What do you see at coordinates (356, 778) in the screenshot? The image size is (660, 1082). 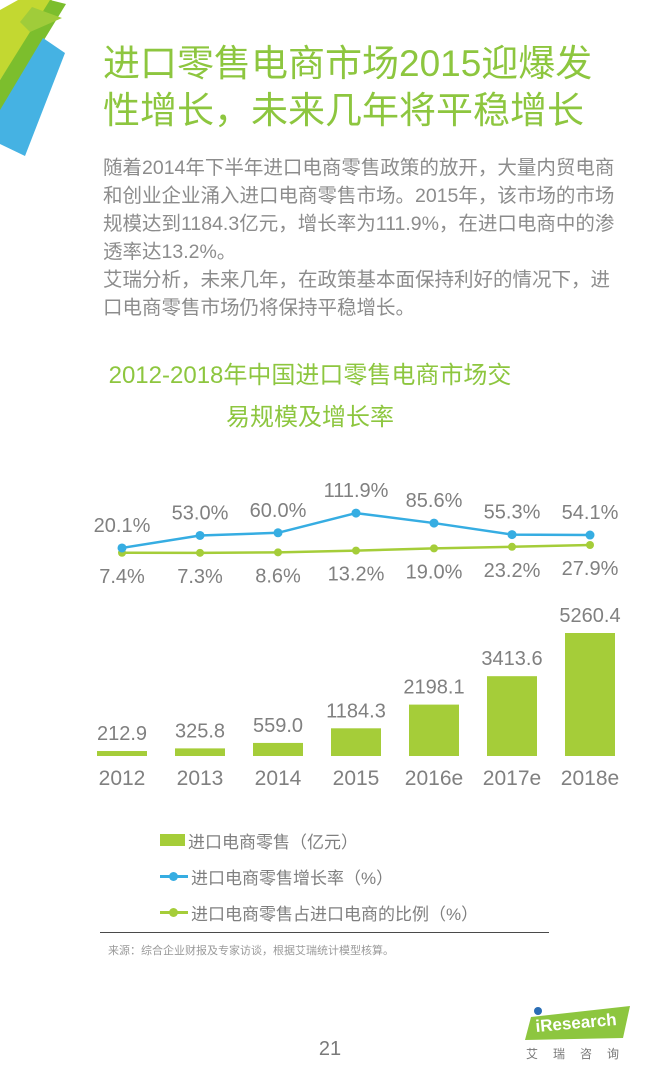 I see `x-axis-label: 2015` at bounding box center [356, 778].